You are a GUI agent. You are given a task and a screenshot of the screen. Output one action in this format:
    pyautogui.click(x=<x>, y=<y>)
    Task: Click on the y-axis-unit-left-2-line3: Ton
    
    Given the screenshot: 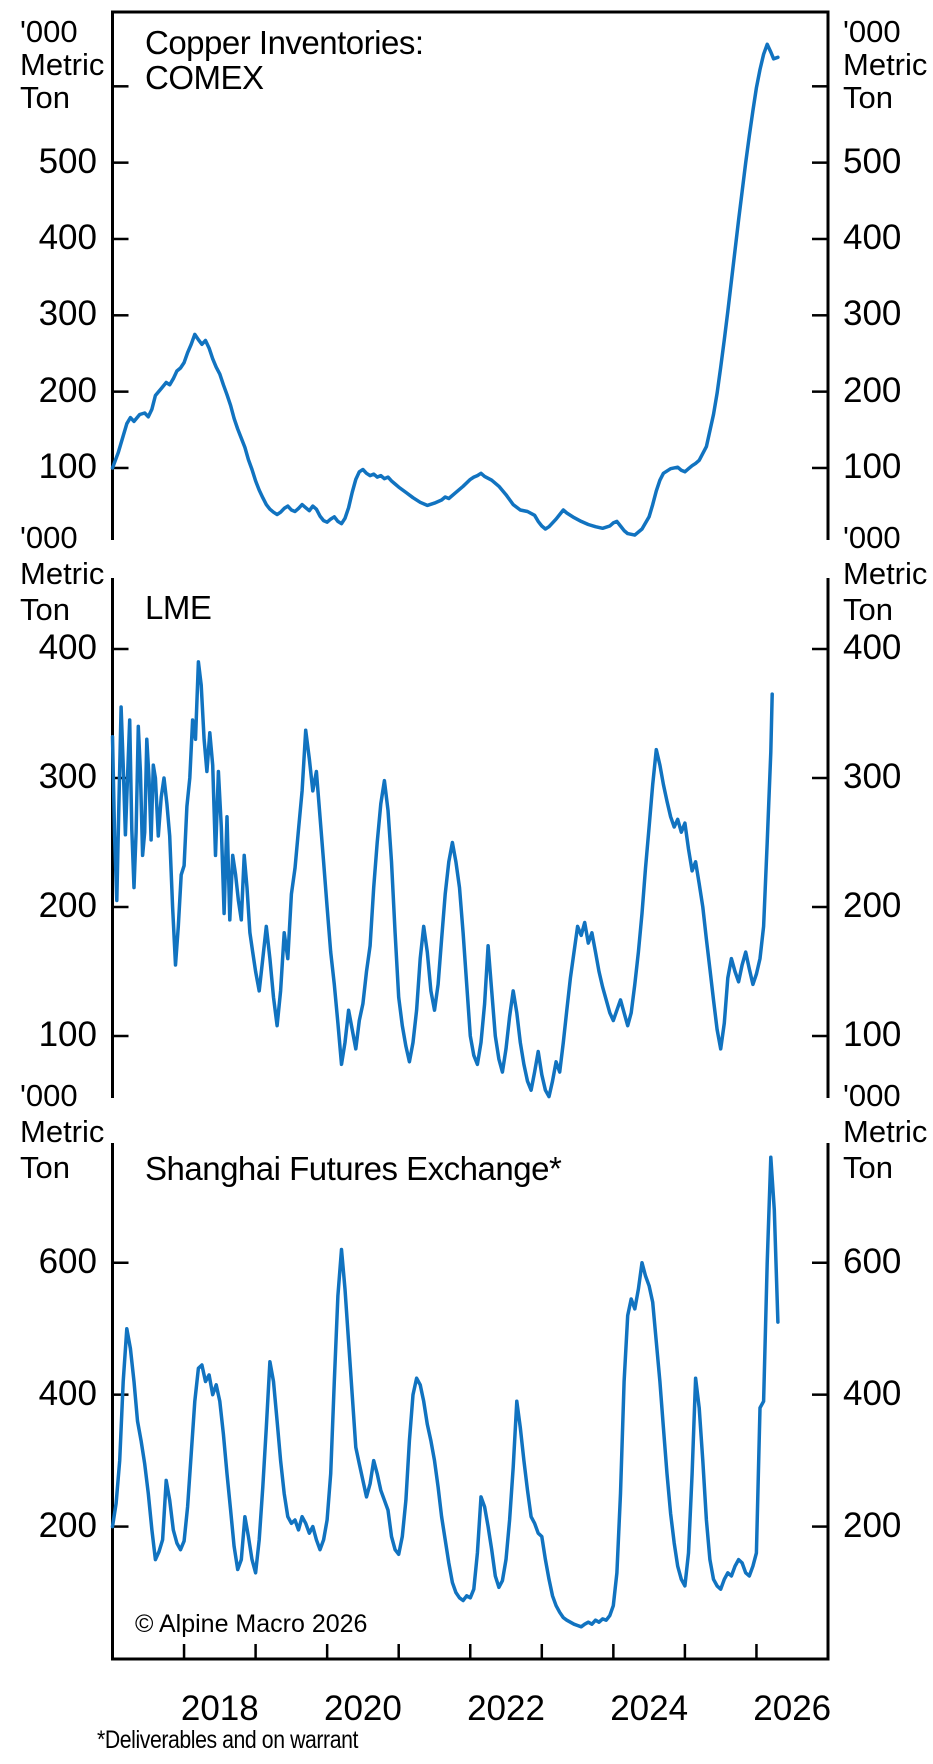 What is the action you would take?
    pyautogui.click(x=45, y=1167)
    